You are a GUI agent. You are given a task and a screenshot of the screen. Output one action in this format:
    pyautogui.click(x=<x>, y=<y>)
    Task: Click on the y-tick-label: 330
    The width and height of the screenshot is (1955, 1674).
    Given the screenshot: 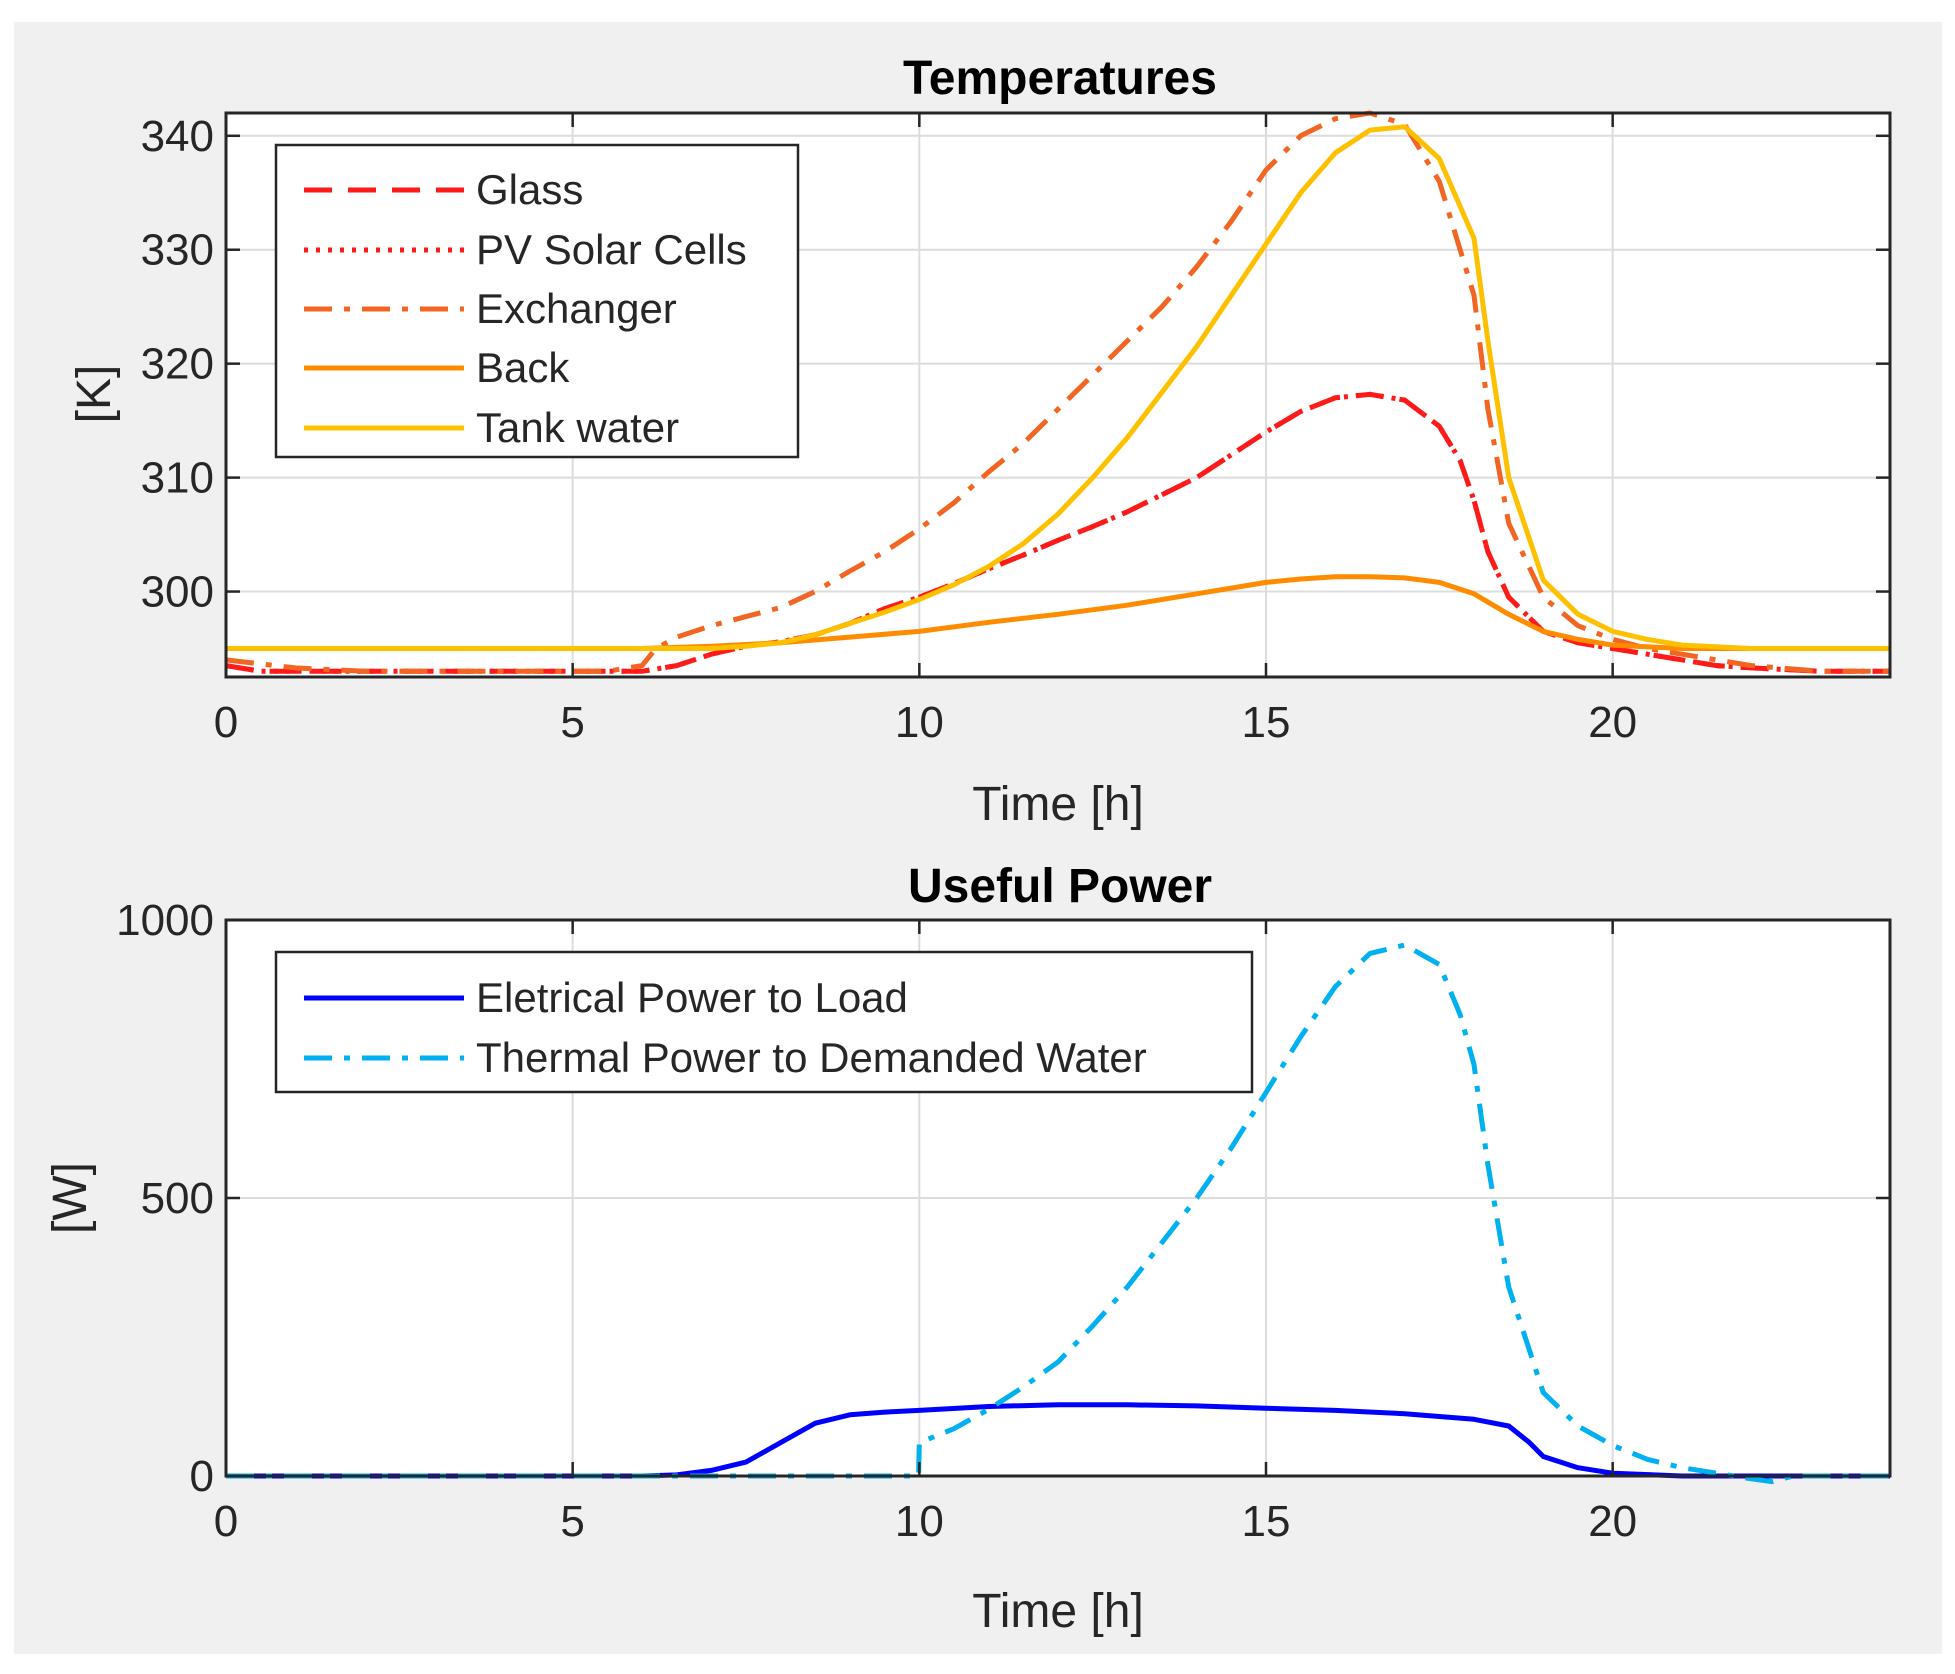 What is the action you would take?
    pyautogui.click(x=177, y=250)
    